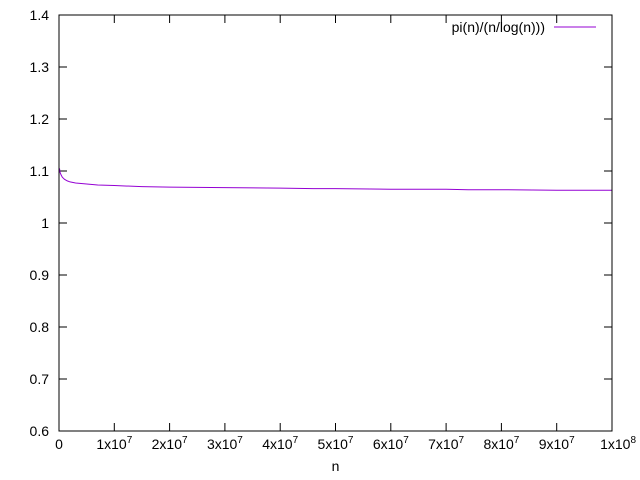 This screenshot has height=480, width=640. I want to click on x-tick-label: 1x10⁸, so click(618, 443).